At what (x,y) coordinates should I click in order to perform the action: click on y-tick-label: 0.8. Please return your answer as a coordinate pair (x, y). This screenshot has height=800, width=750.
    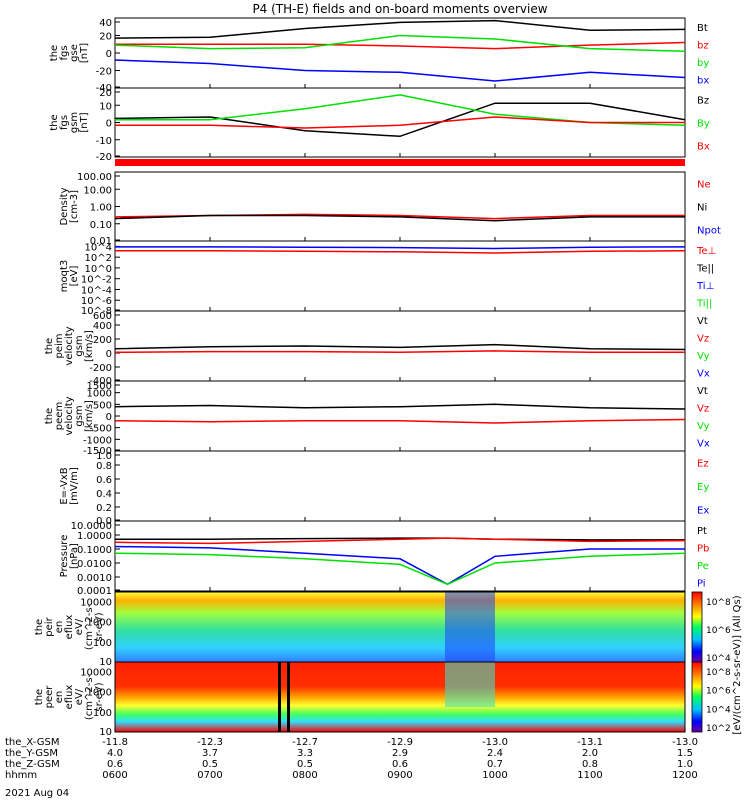
    Looking at the image, I should click on (104, 466).